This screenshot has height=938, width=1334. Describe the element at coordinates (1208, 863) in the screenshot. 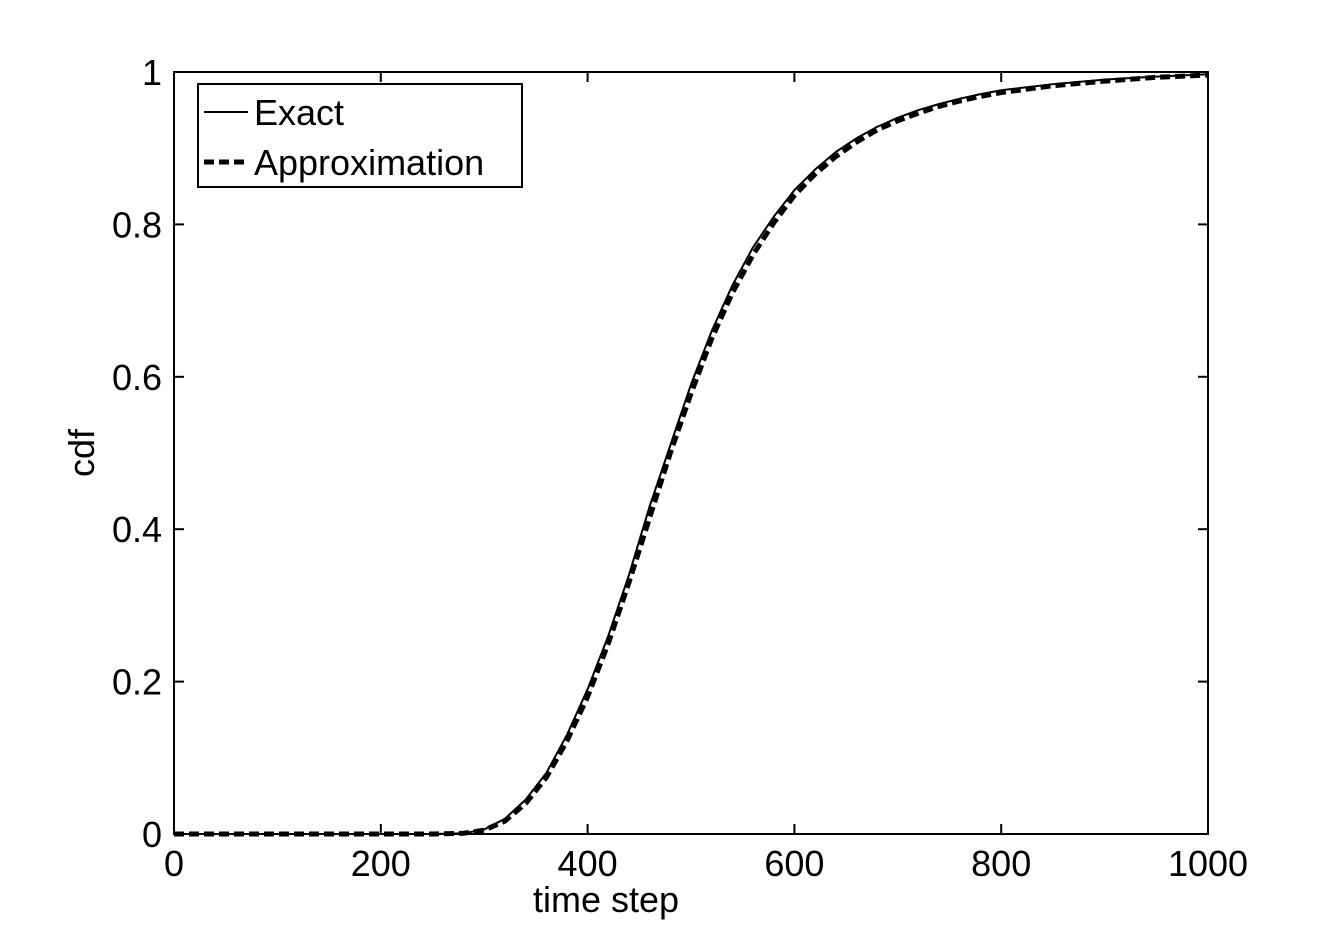

I see `x-tick-label: 1000` at that location.